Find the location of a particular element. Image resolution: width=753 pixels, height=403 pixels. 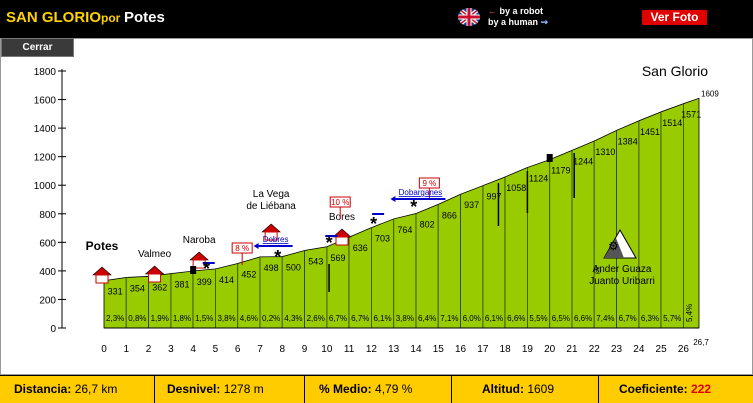

chart-title: San Glorio is located at coordinates (675, 71).